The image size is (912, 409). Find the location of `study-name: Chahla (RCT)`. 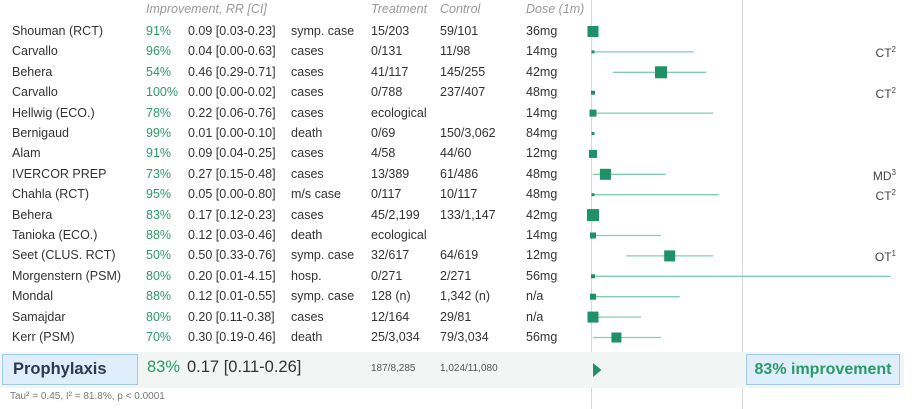

study-name: Chahla (RCT) is located at coordinates (51, 194).